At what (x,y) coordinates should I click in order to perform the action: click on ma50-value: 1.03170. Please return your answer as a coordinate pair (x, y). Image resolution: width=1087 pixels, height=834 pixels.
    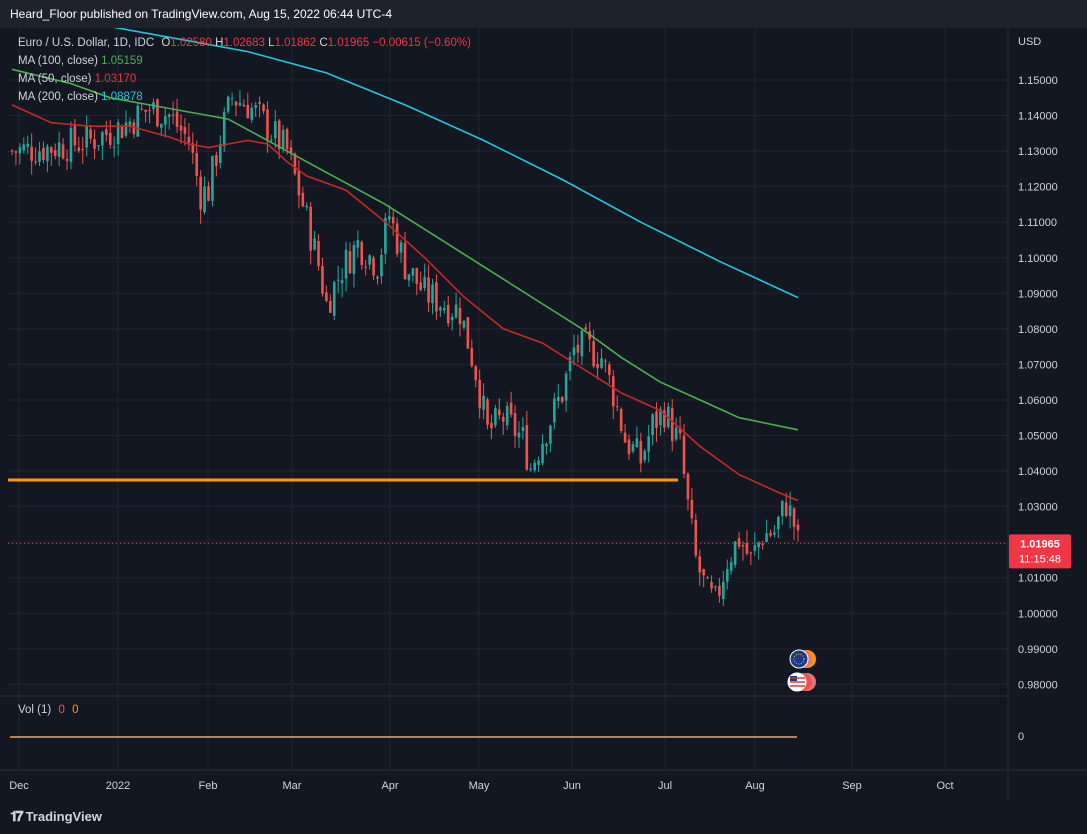
    Looking at the image, I should click on (115, 79).